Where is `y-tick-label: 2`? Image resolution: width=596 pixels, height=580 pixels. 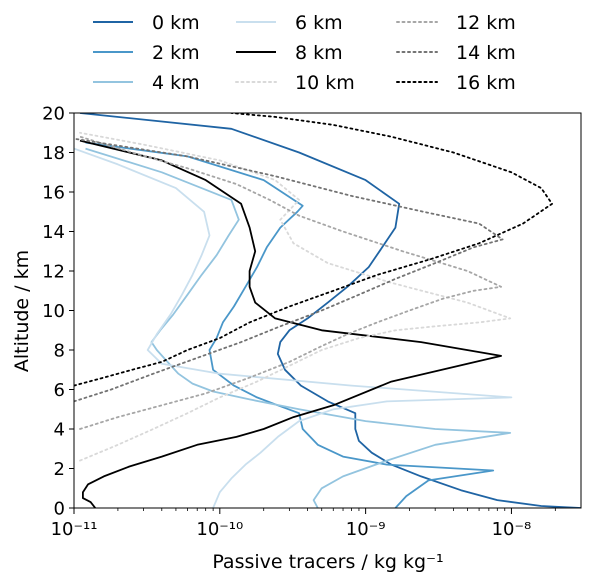 y-tick-label: 2 is located at coordinates (59, 469).